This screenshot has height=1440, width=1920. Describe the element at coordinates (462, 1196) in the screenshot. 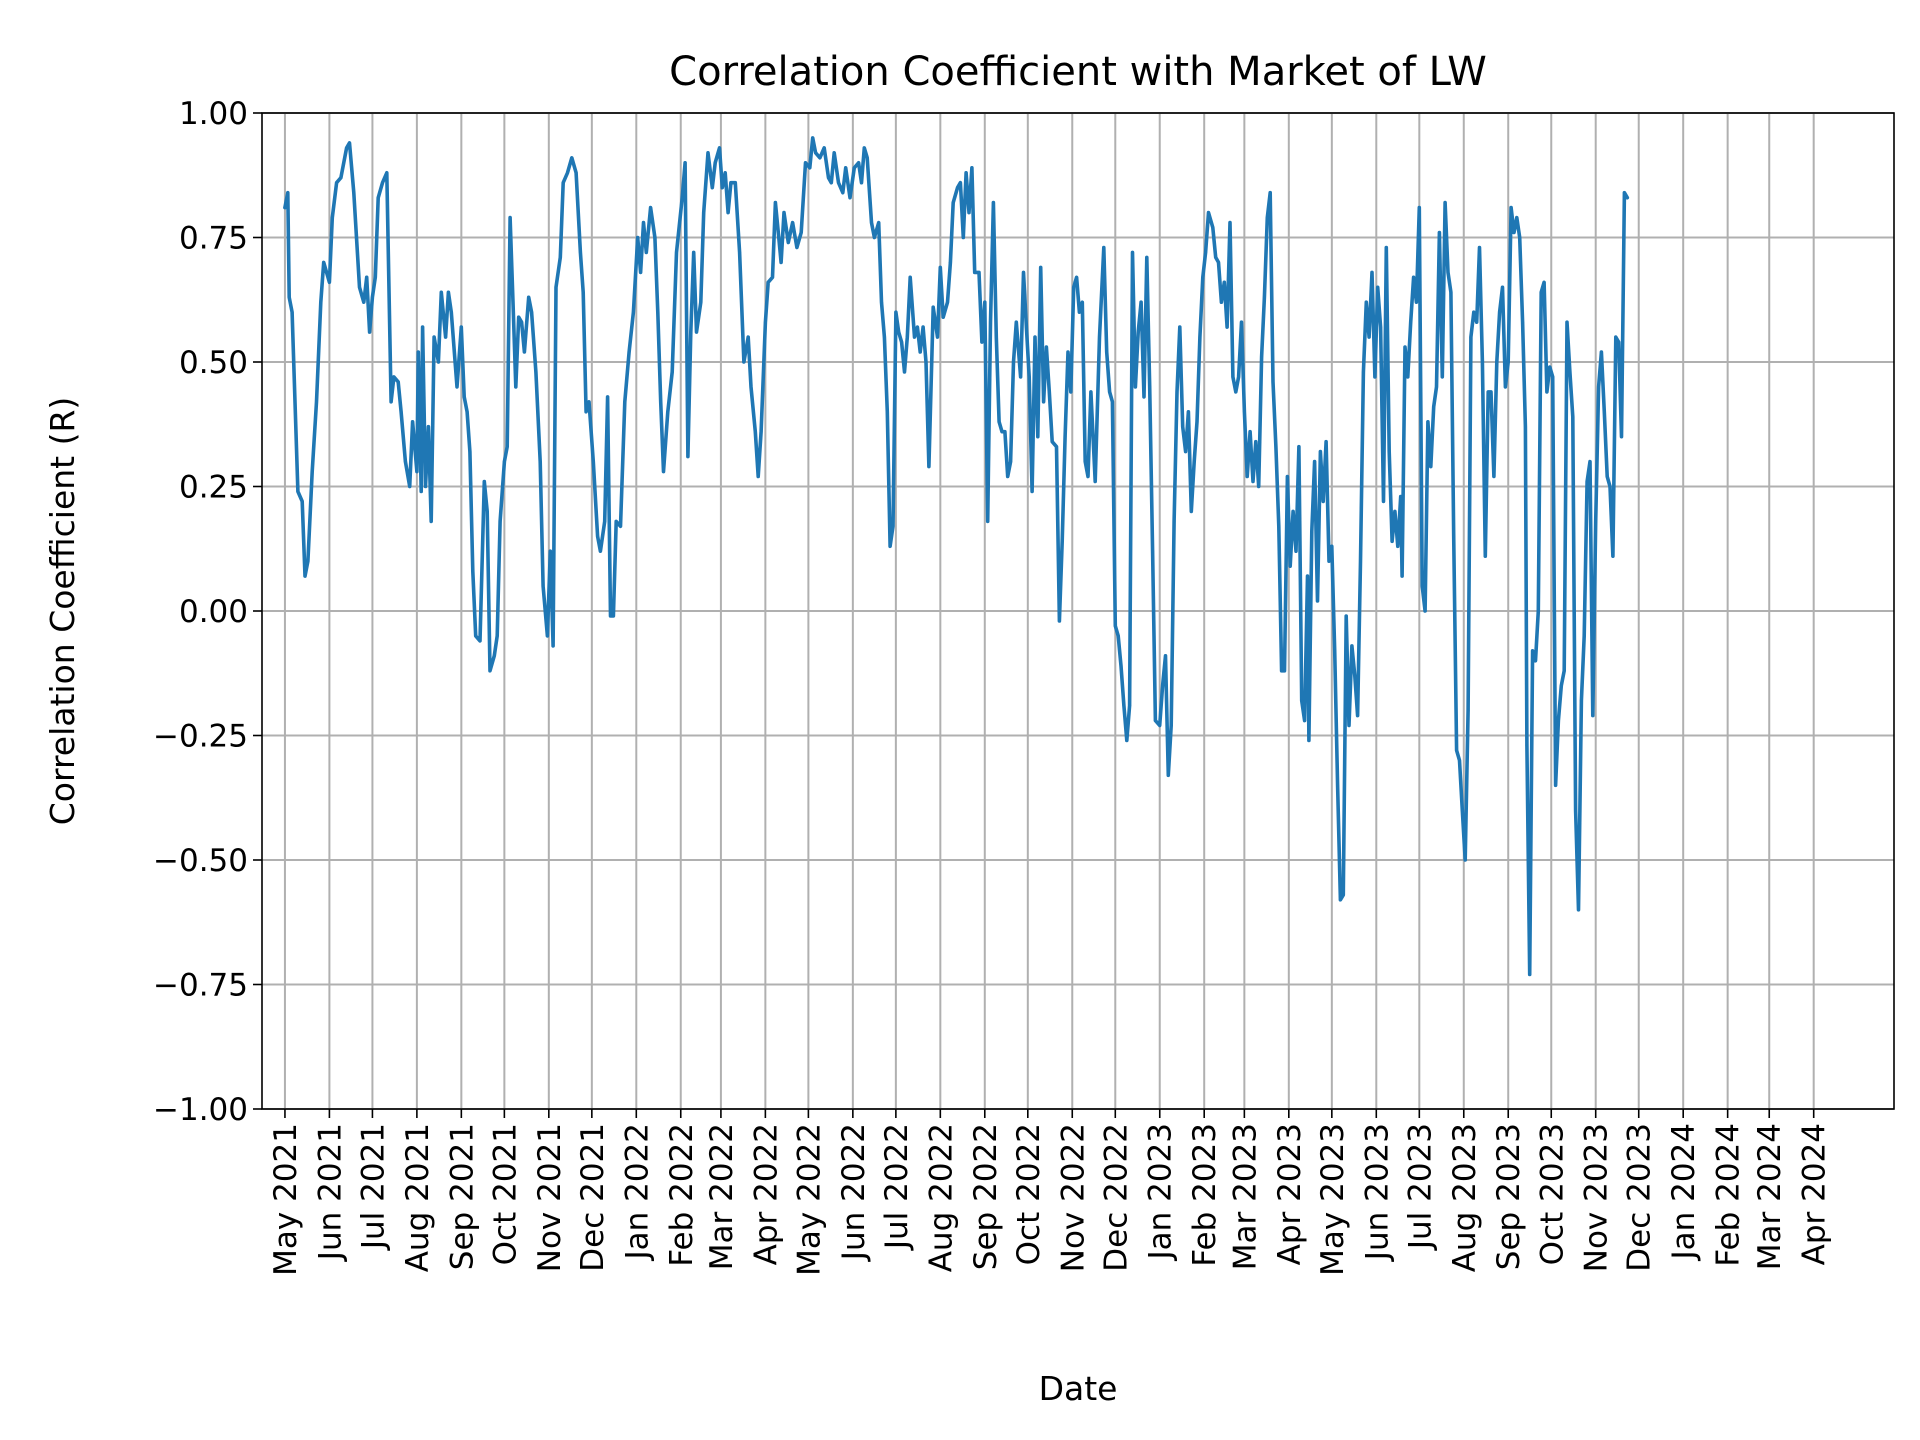

I see `x-tick-label: Sep 2021` at that location.